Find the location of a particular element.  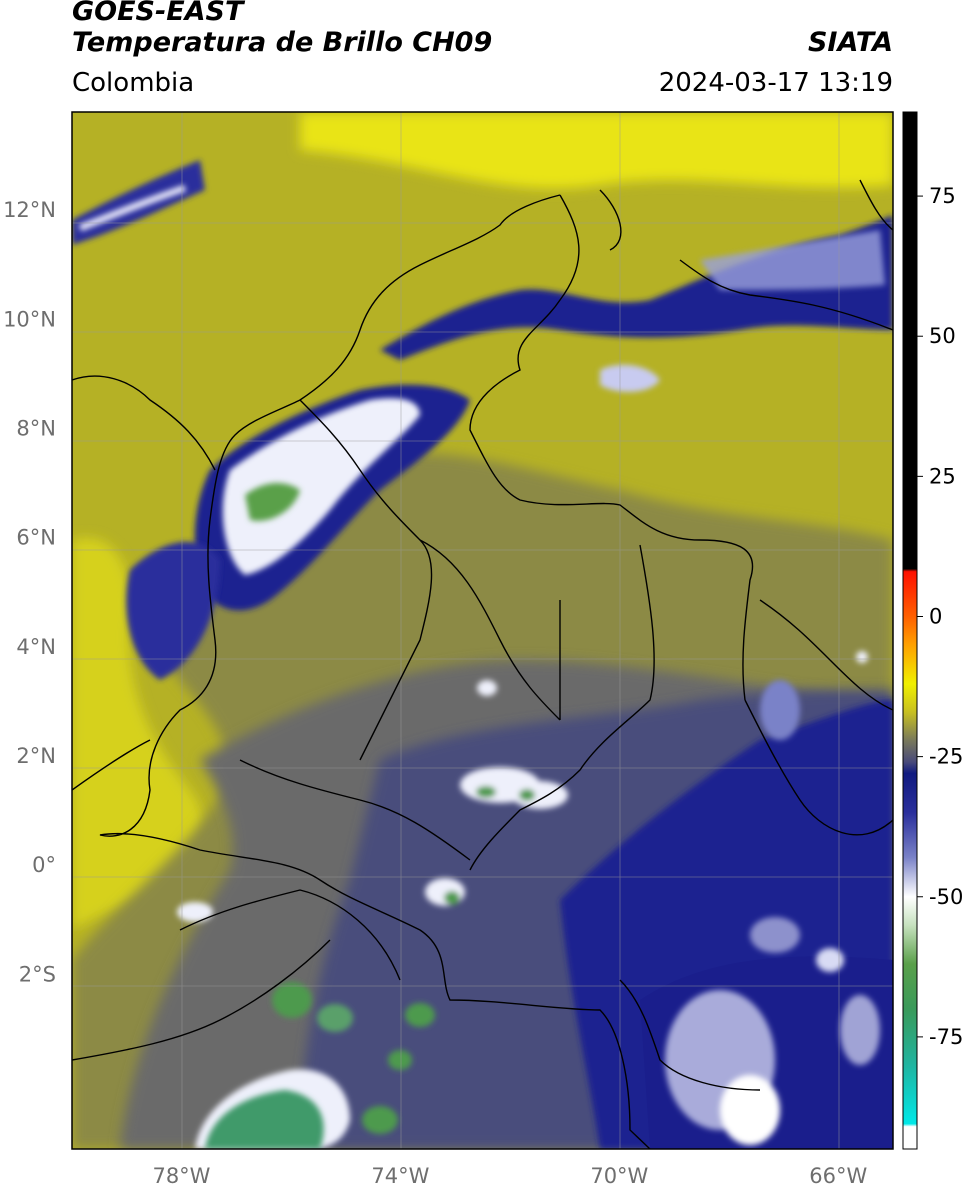

lon-tick-label: 70°W is located at coordinates (619, 1176).